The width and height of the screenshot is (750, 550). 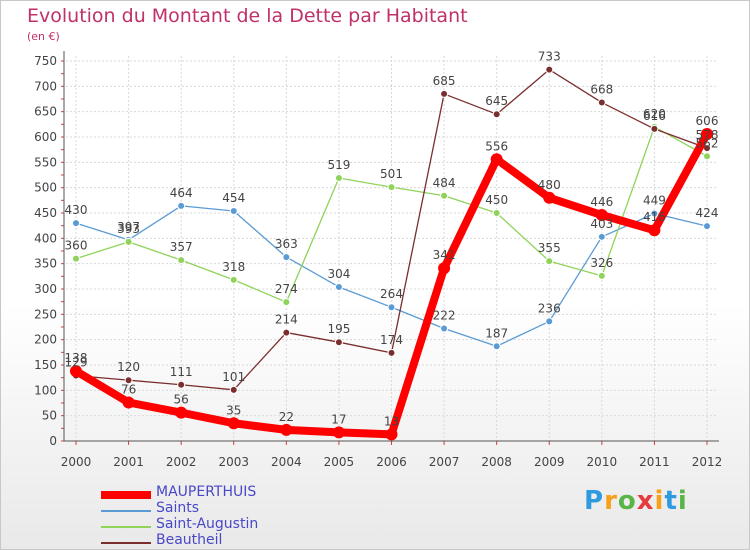 What do you see at coordinates (45, 86) in the screenshot?
I see `y-tick-label: 700` at bounding box center [45, 86].